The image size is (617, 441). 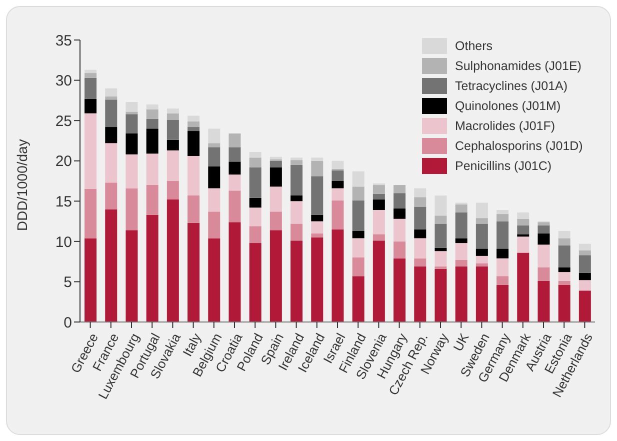 What do you see at coordinates (519, 146) in the screenshot?
I see `legend-label: Cephalosporins (J01D)` at bounding box center [519, 146].